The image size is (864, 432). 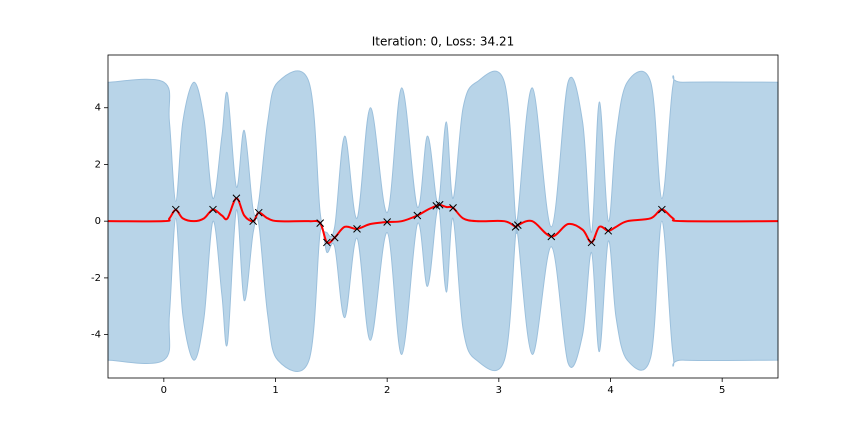 I want to click on x-tick-label: 2, so click(x=387, y=390).